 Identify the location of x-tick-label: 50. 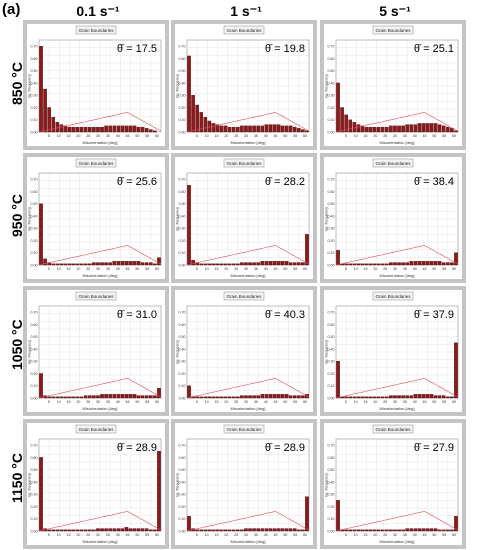
(285, 402).